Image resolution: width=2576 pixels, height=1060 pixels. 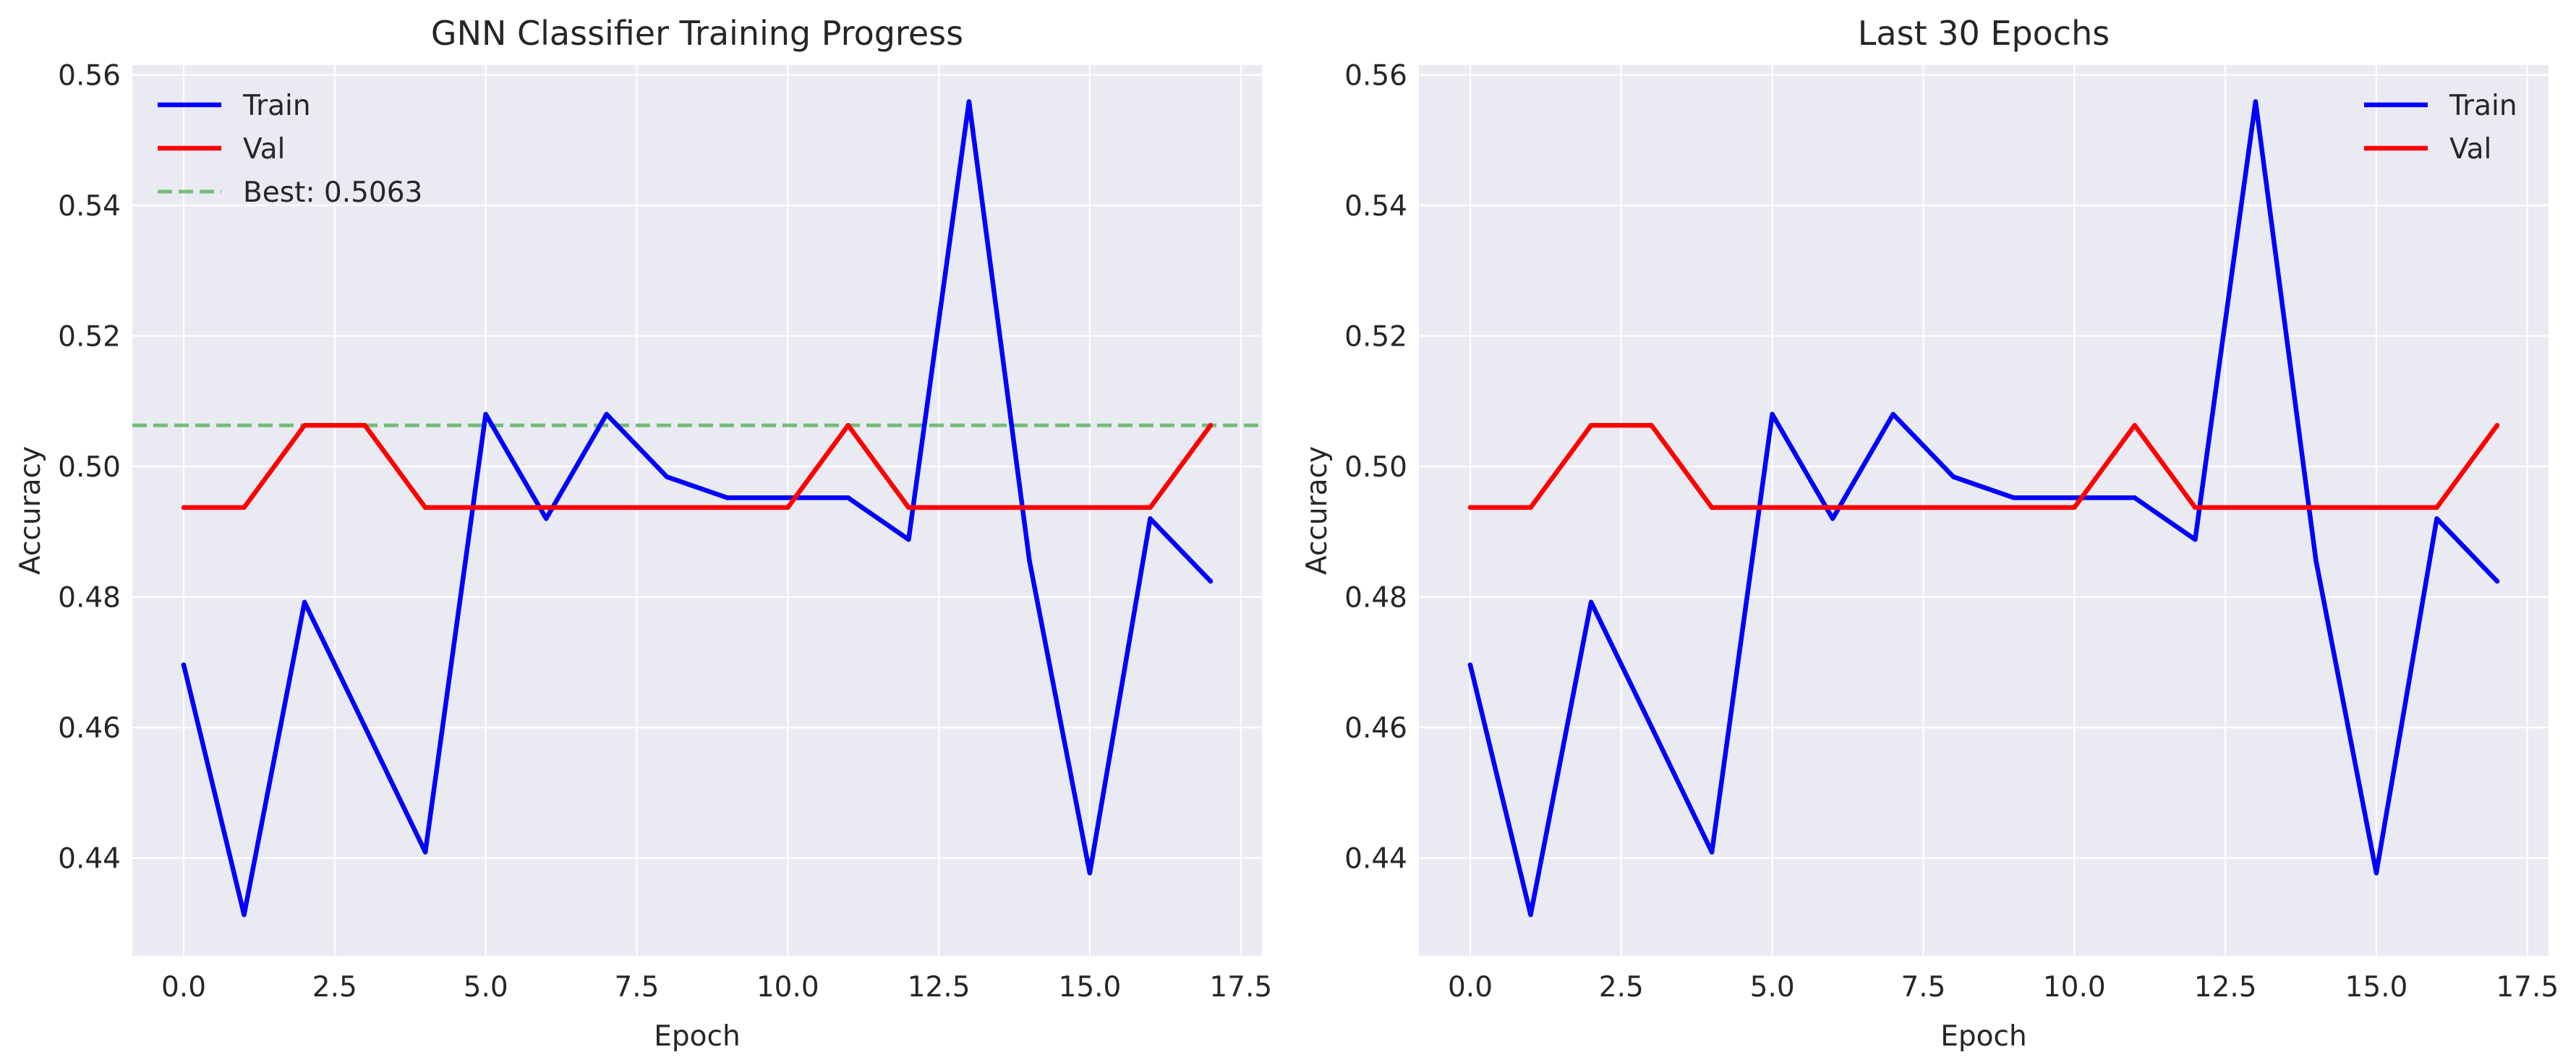 I want to click on x-tick-label: 2.5, so click(x=334, y=988).